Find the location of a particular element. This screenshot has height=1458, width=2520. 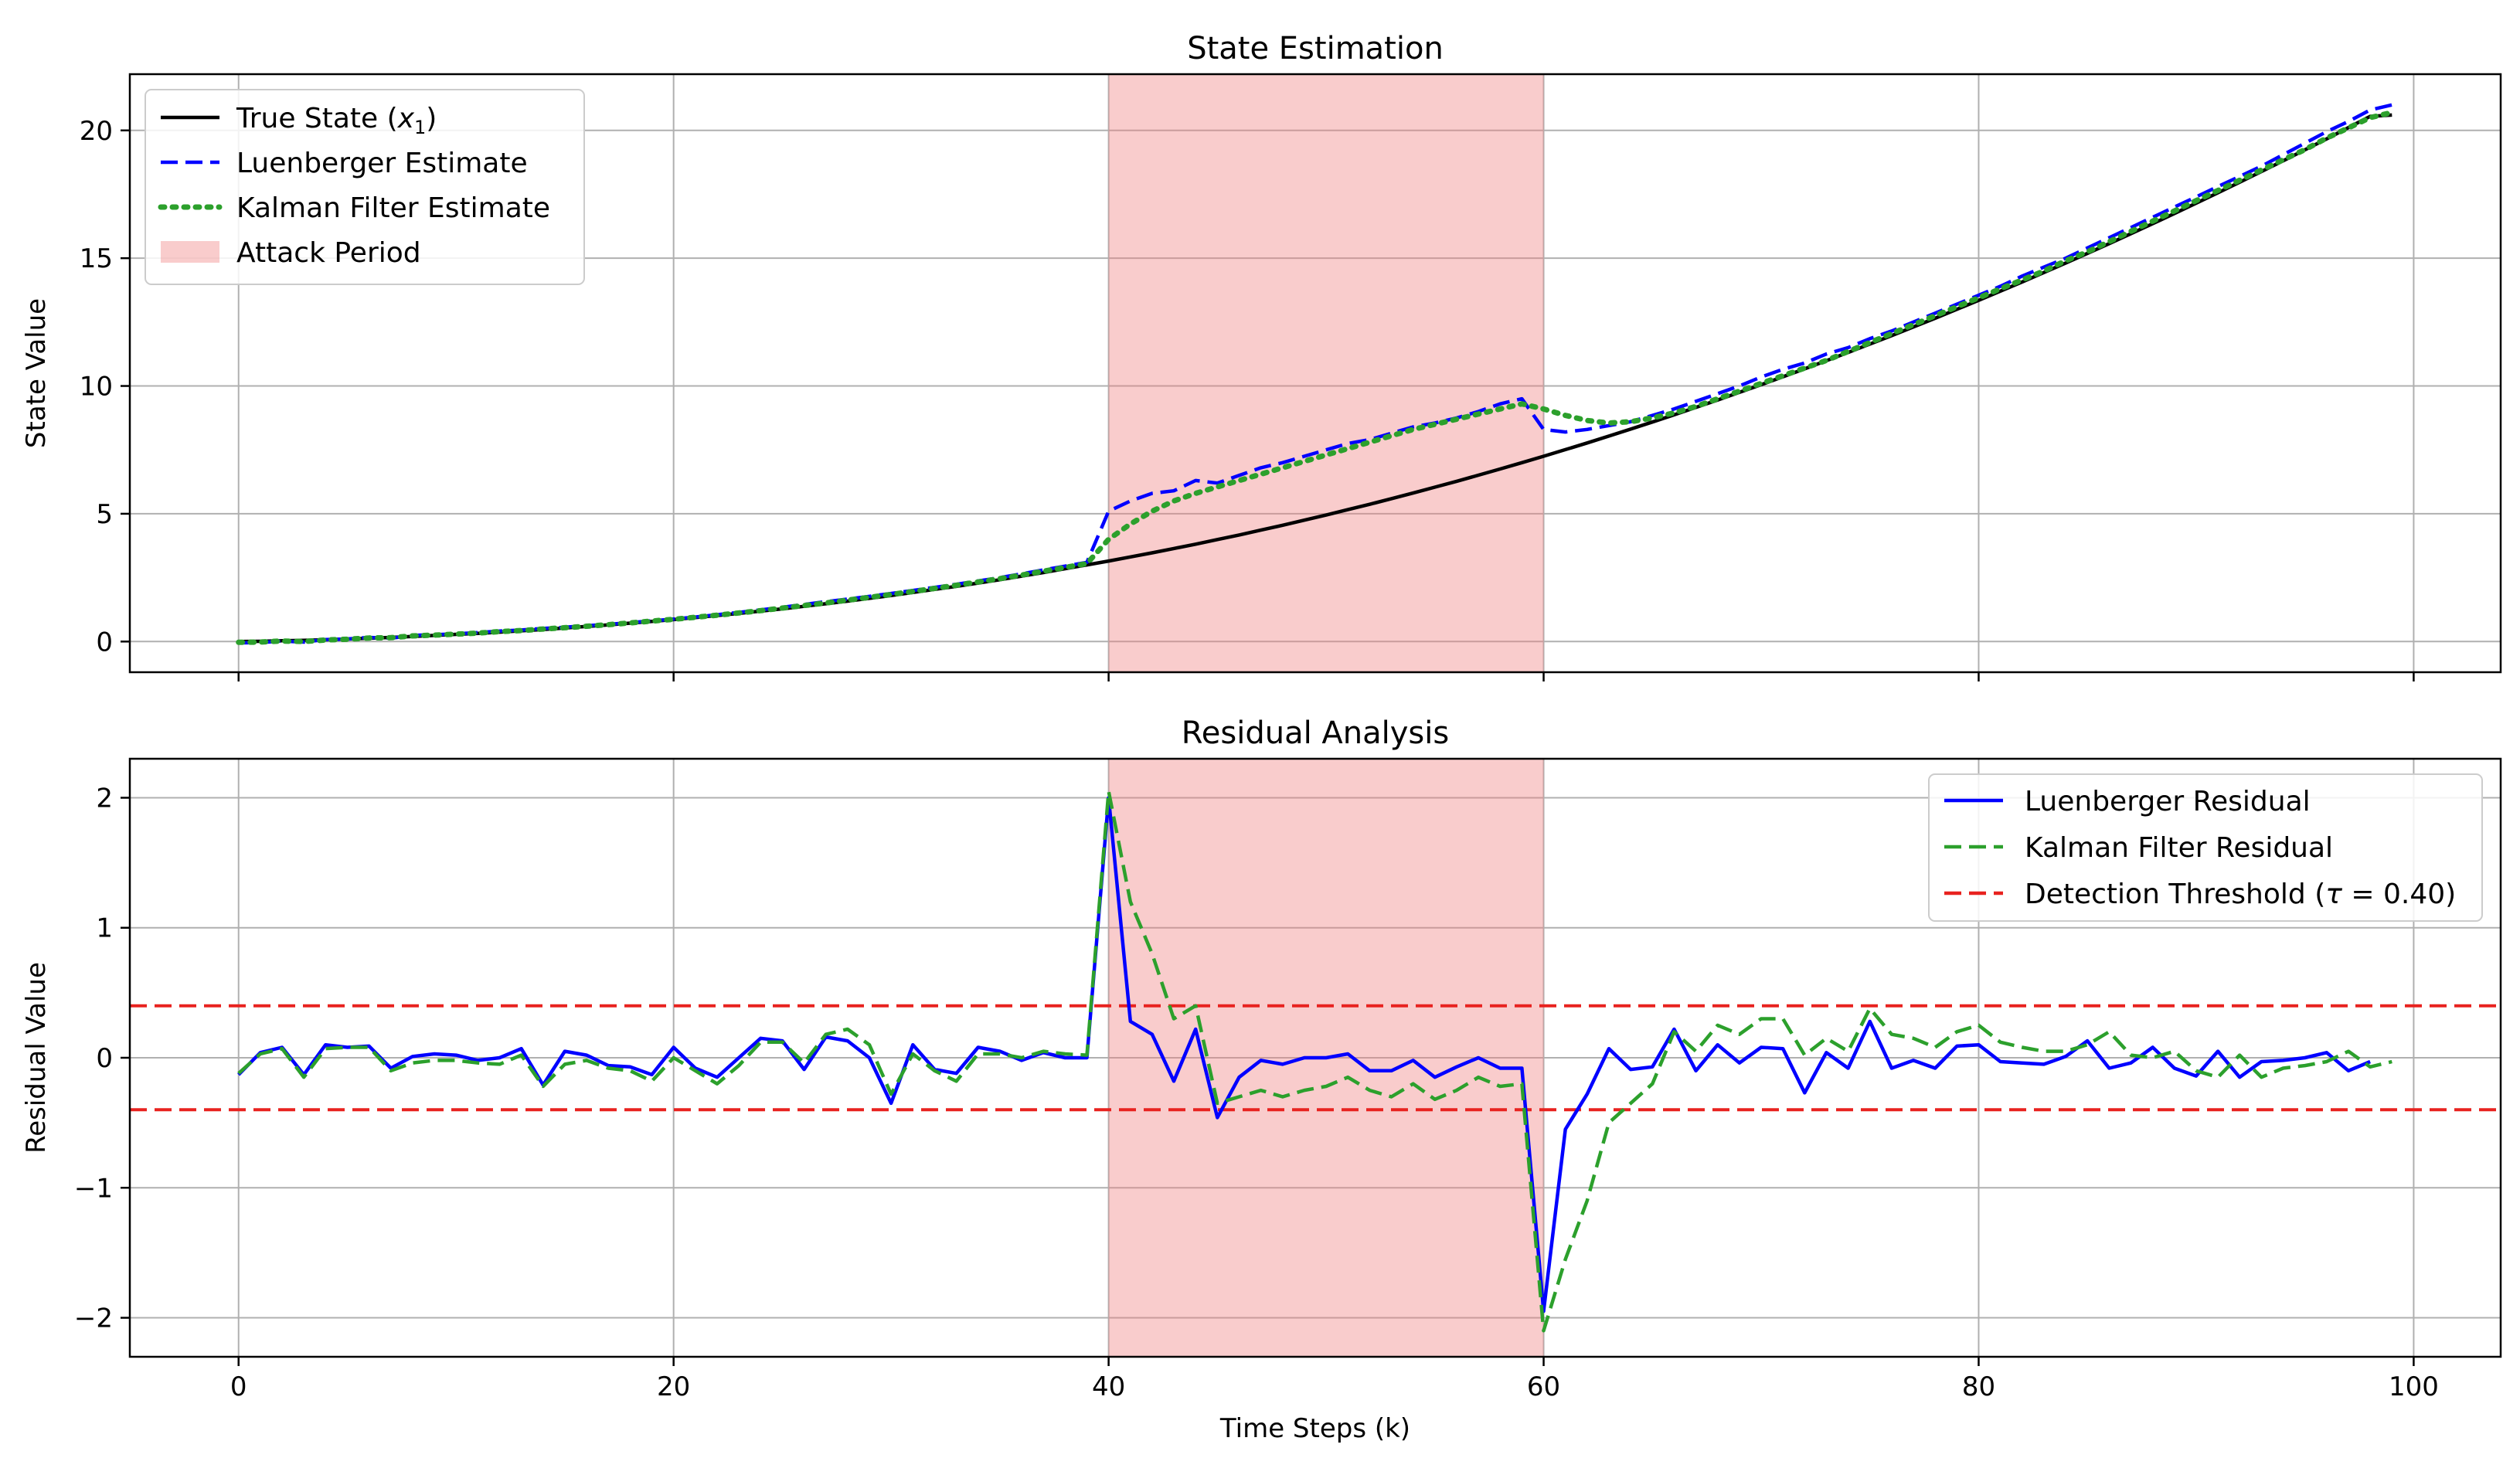

y-tick-label-0-3: 15 is located at coordinates (96, 258).